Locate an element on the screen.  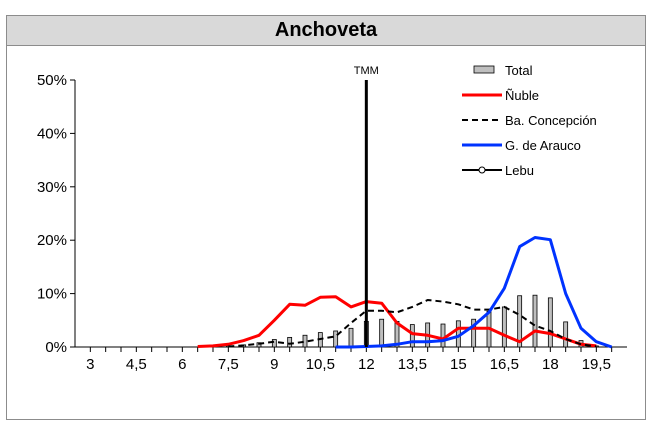
x-tick-label: 4,5 is located at coordinates (136, 364).